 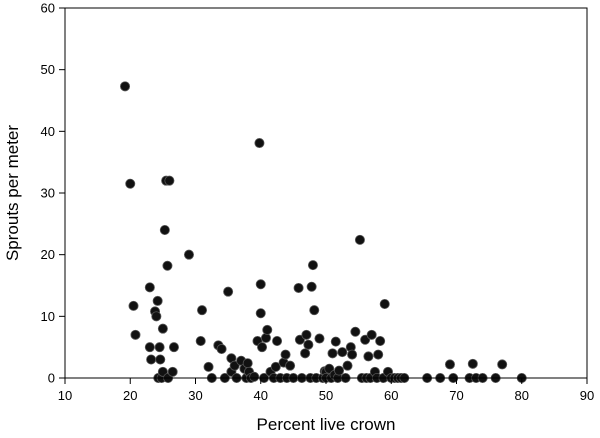 What do you see at coordinates (48, 254) in the screenshot?
I see `y-tick-label: 20` at bounding box center [48, 254].